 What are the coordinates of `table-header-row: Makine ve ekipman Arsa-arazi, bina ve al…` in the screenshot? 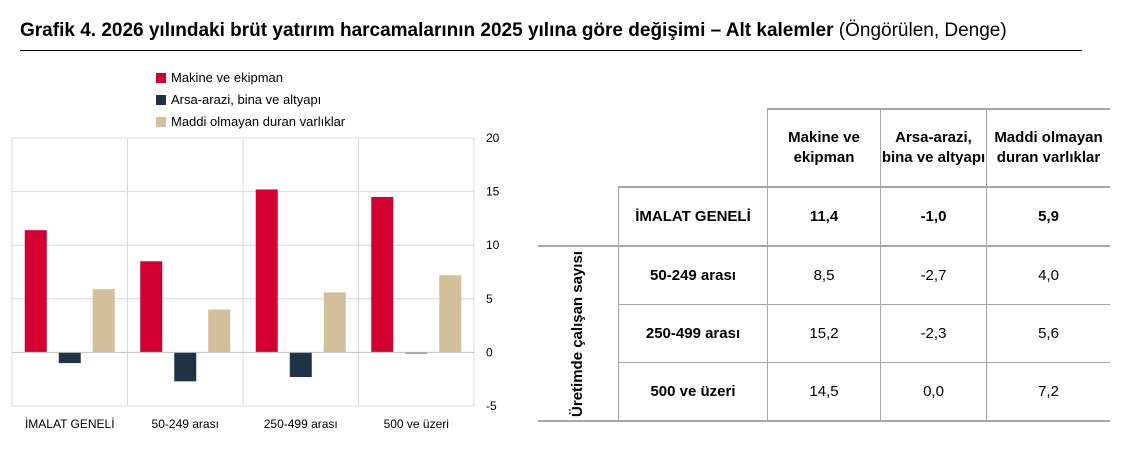 It's located at (824, 147).